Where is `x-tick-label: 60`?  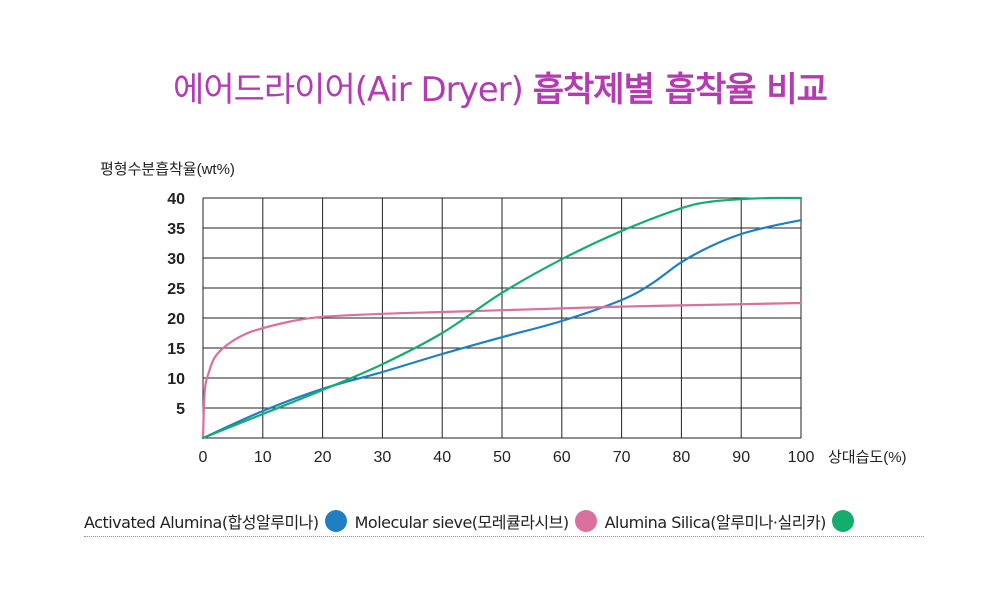 x-tick-label: 60 is located at coordinates (562, 457).